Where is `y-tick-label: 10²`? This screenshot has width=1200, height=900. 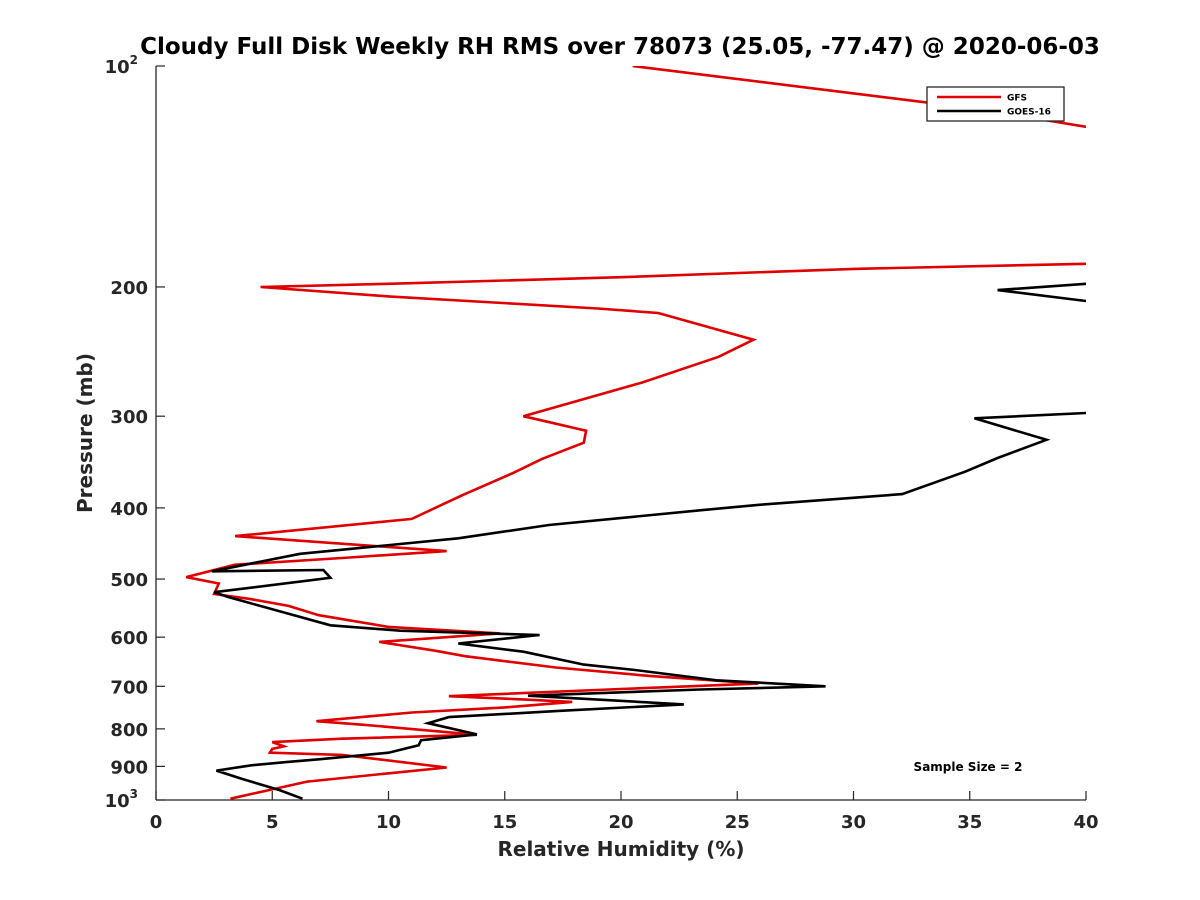 y-tick-label: 10² is located at coordinates (121, 65).